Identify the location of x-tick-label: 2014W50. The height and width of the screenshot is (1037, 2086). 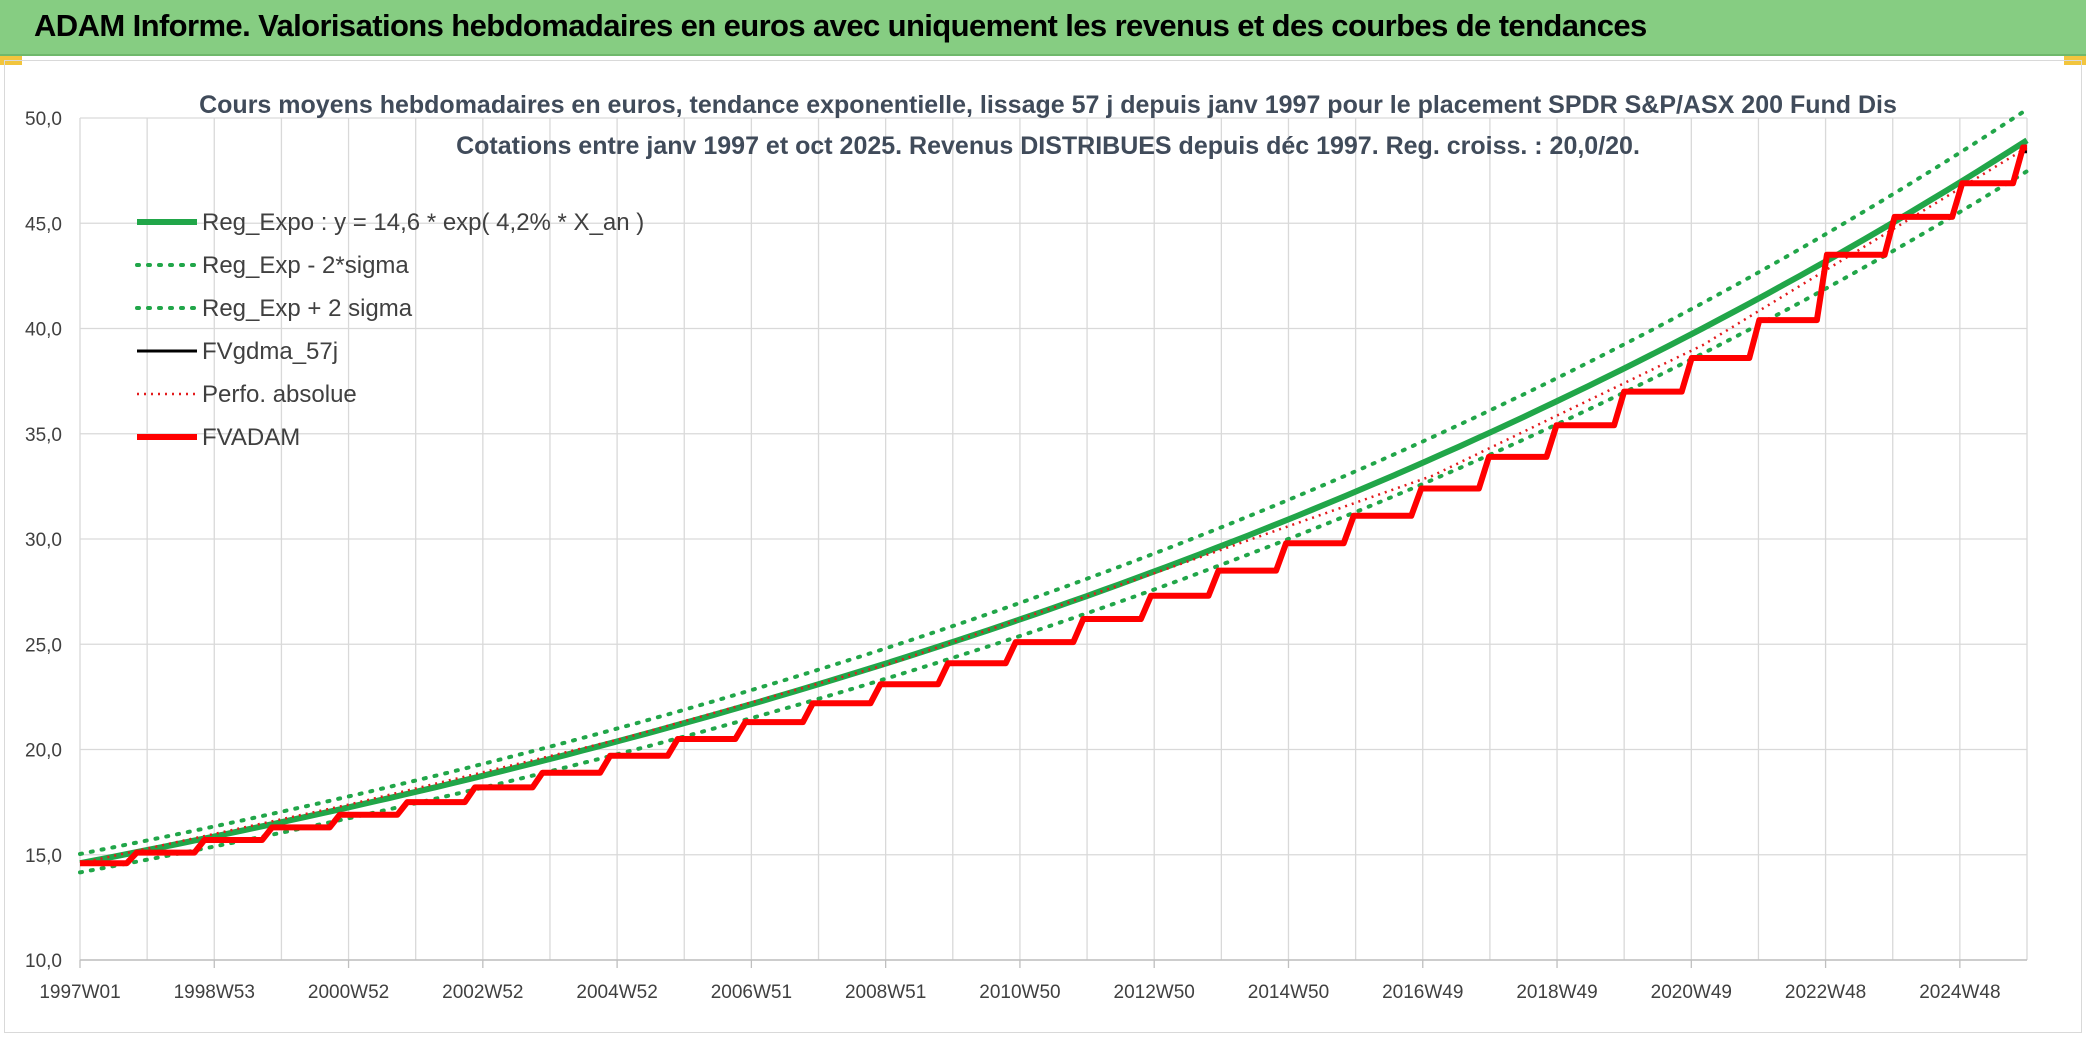
(1288, 992).